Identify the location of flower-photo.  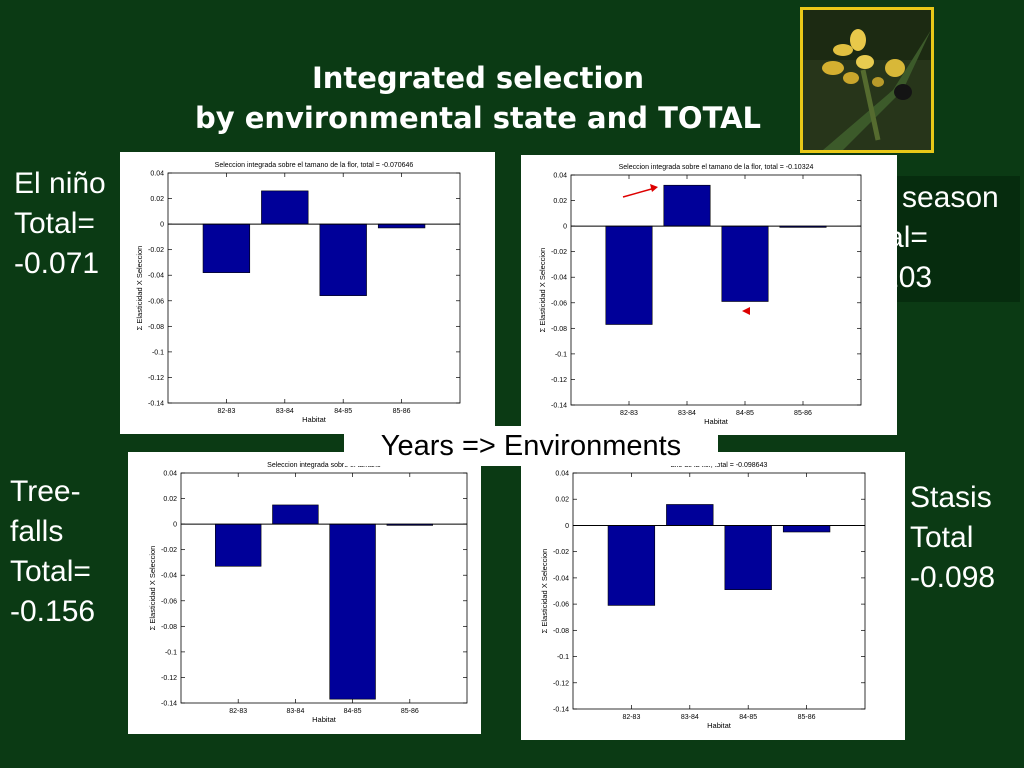
(867, 80).